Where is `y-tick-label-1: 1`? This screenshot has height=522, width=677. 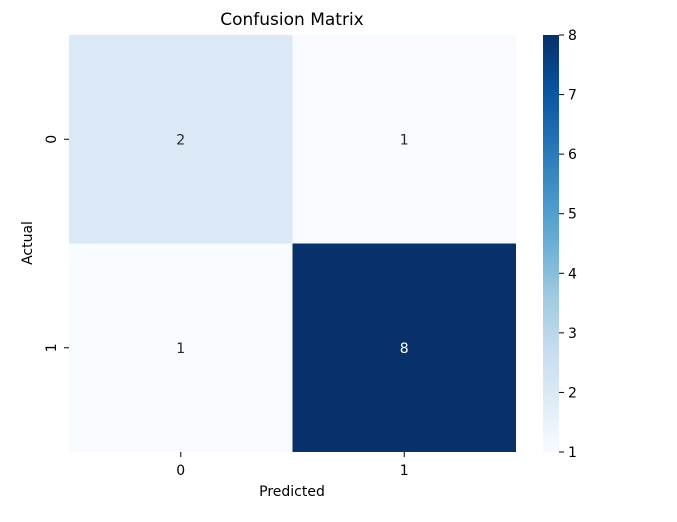
y-tick-label-1: 1 is located at coordinates (52, 347).